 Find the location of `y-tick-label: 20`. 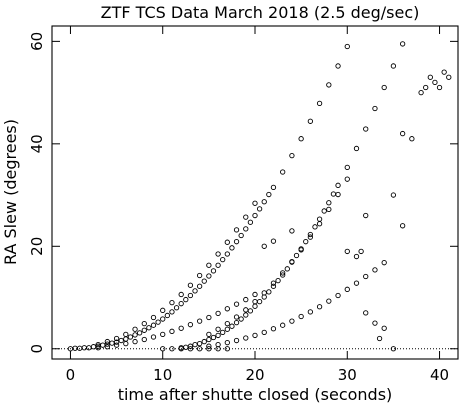

y-tick-label: 20 is located at coordinates (37, 246).